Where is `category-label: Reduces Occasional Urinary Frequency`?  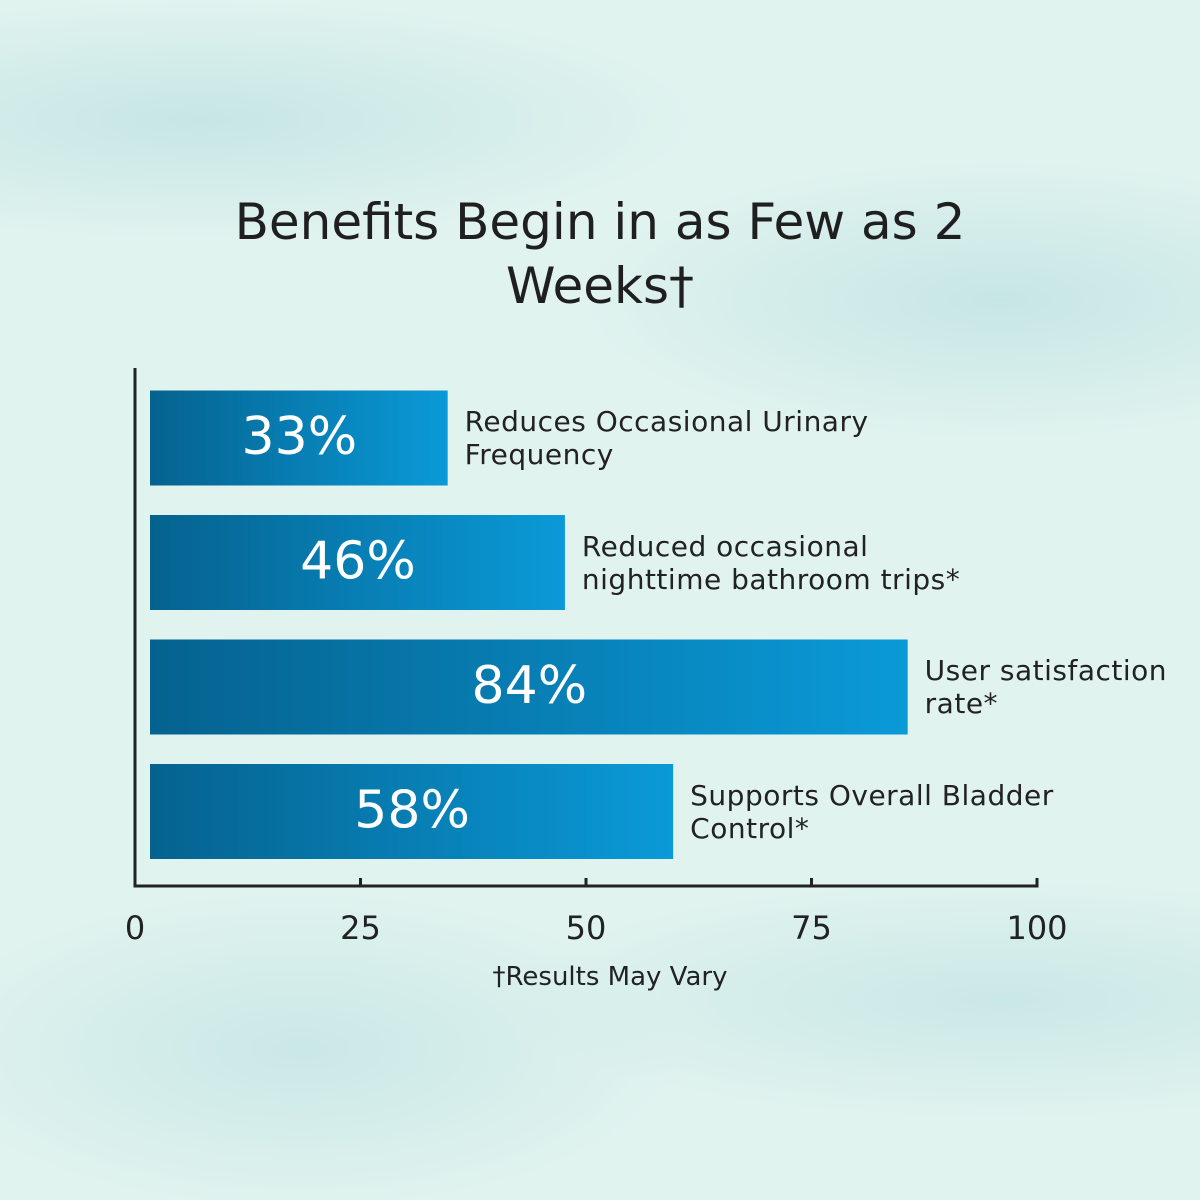
category-label: Reduces Occasional Urinary Frequency is located at coordinates (666, 438).